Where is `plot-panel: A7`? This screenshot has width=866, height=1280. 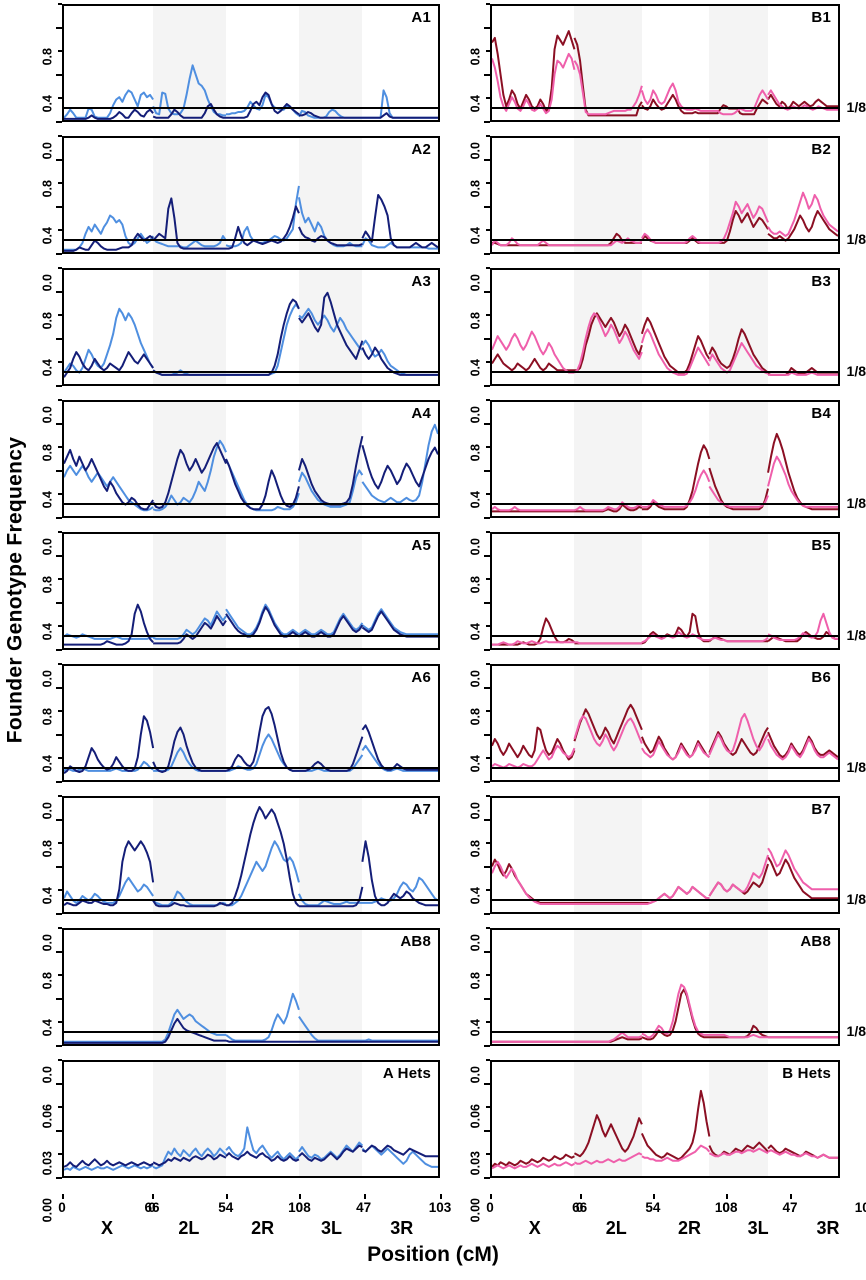 plot-panel: A7 is located at coordinates (251, 855).